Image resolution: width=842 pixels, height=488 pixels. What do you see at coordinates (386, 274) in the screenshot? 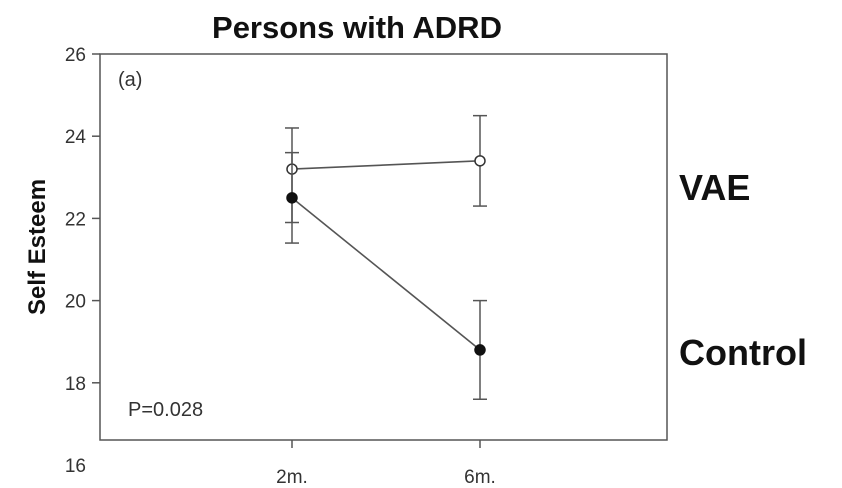
I see `control-series-line` at bounding box center [386, 274].